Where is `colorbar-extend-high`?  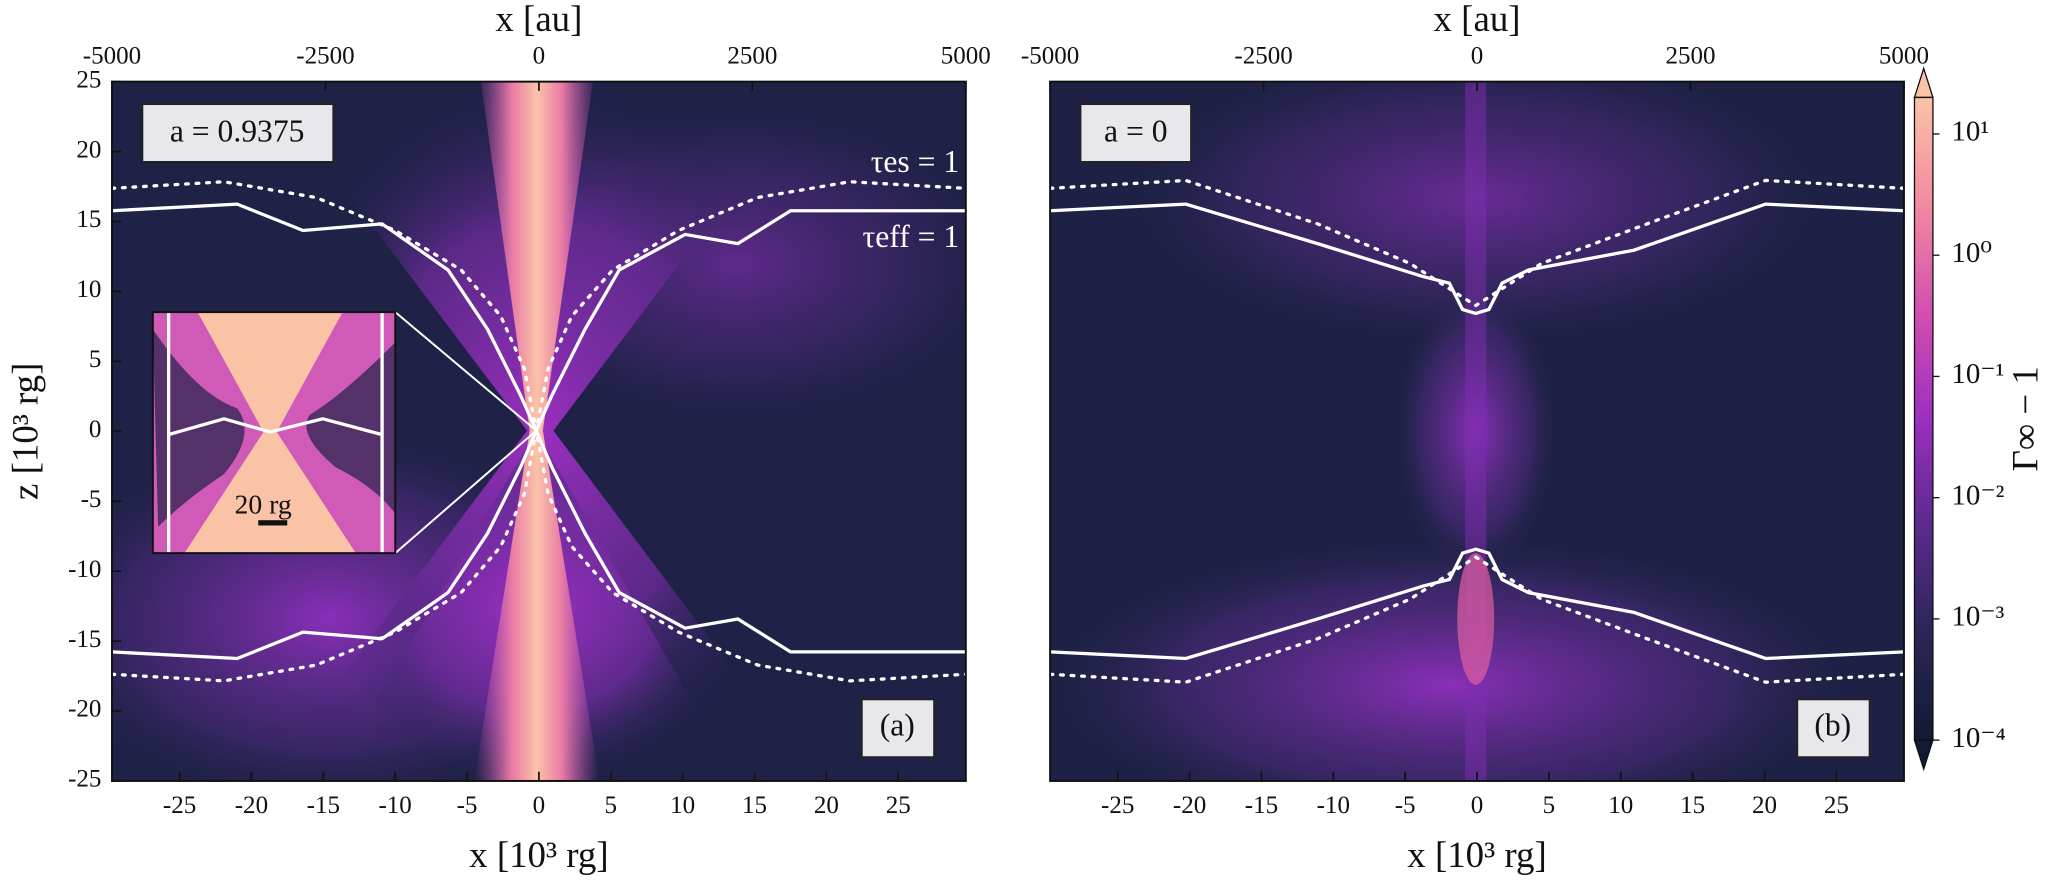 colorbar-extend-high is located at coordinates (1923, 82).